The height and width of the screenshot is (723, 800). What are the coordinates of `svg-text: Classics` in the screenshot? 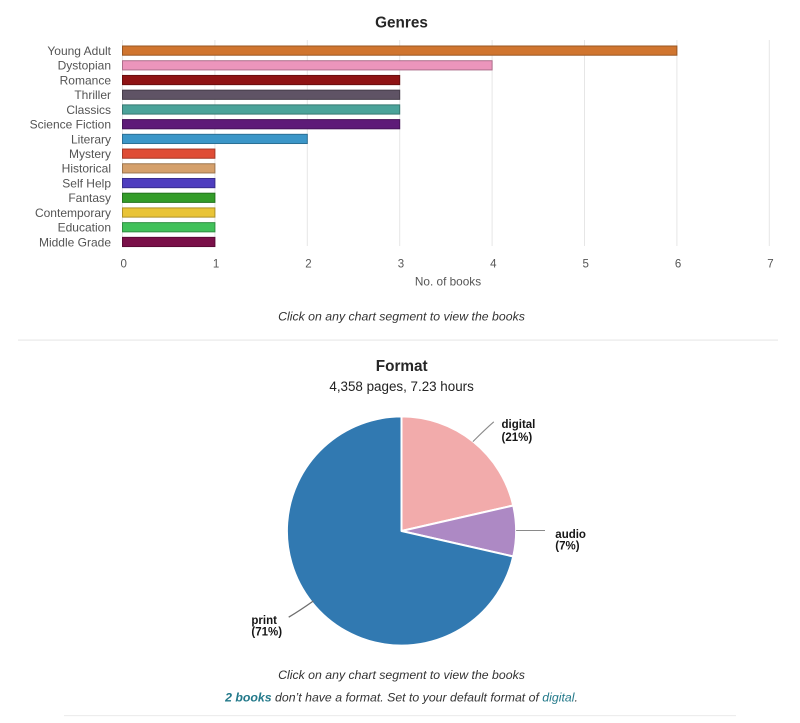 It's located at (88, 110).